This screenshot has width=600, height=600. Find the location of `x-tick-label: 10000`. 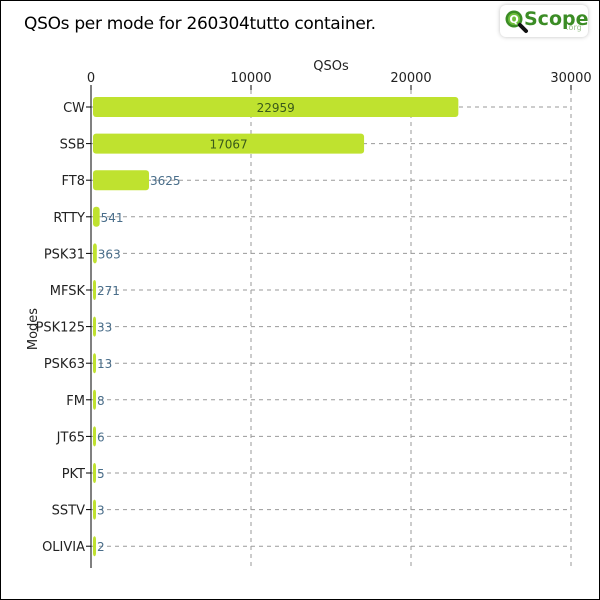

x-tick-label: 10000 is located at coordinates (250, 78).